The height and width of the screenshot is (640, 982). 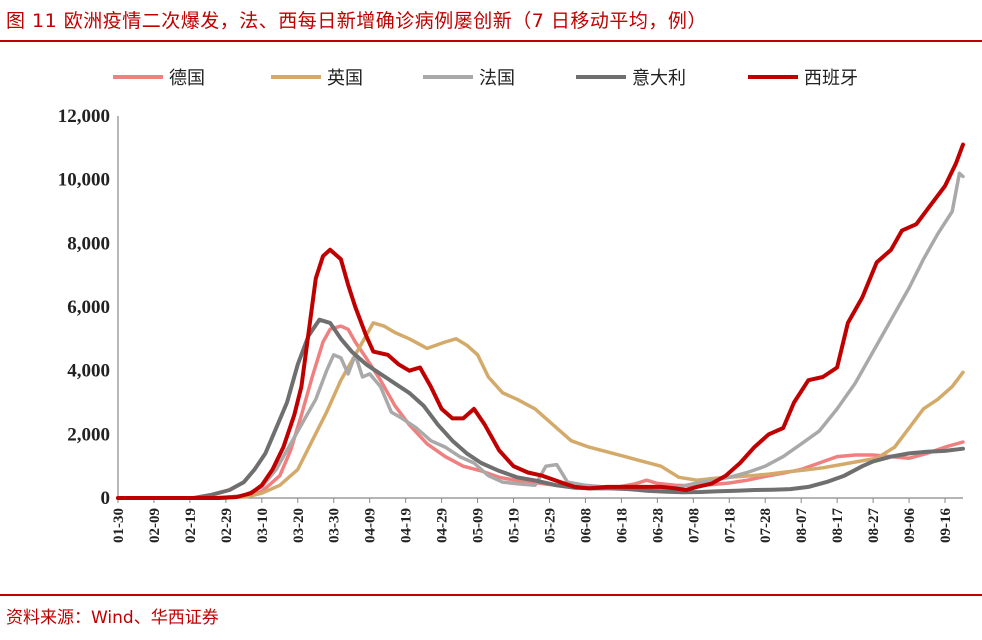 I want to click on figure-title: 图 11 欧洲疫情二次爆发，法、西每日新增确诊病例屡创新（7 日移动平均，例）, so click(x=356, y=21).